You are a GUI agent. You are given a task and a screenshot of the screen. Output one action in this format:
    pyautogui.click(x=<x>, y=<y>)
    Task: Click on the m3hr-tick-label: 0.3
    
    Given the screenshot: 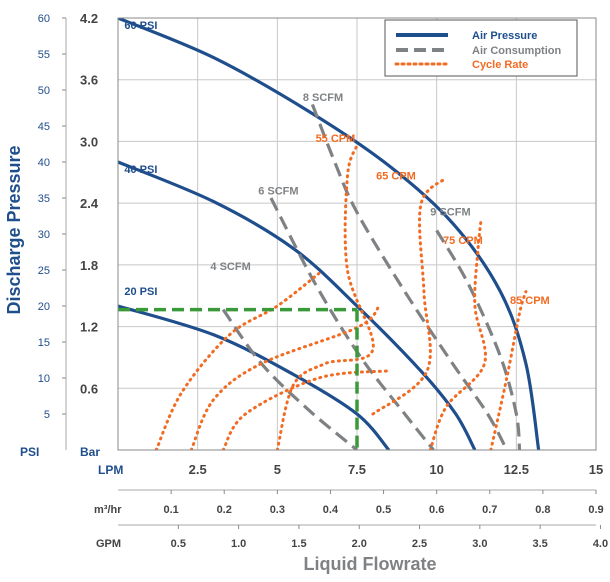 What is the action you would take?
    pyautogui.click(x=277, y=510)
    